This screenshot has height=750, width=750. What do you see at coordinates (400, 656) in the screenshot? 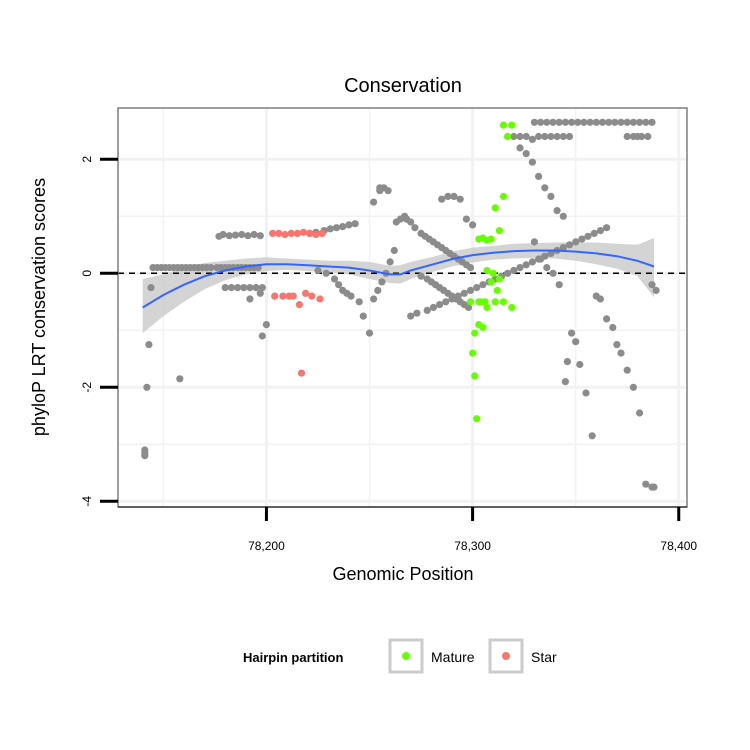
I see `legend: Hairpin partition Mature Star` at bounding box center [400, 656].